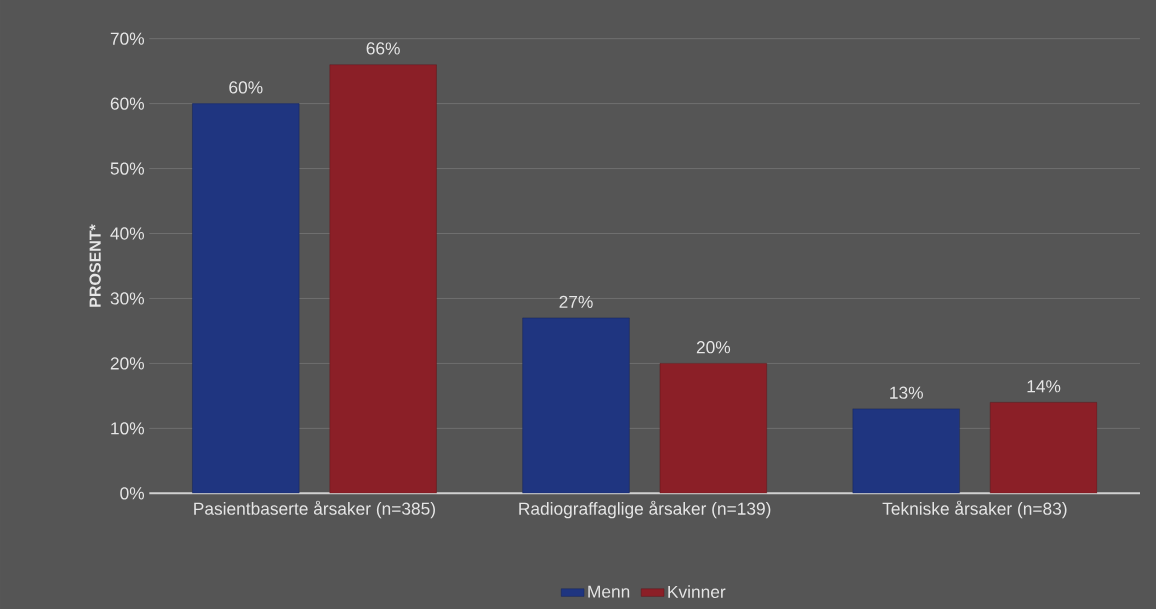 This screenshot has height=609, width=1156. What do you see at coordinates (906, 392) in the screenshot?
I see `data-label: 13%` at bounding box center [906, 392].